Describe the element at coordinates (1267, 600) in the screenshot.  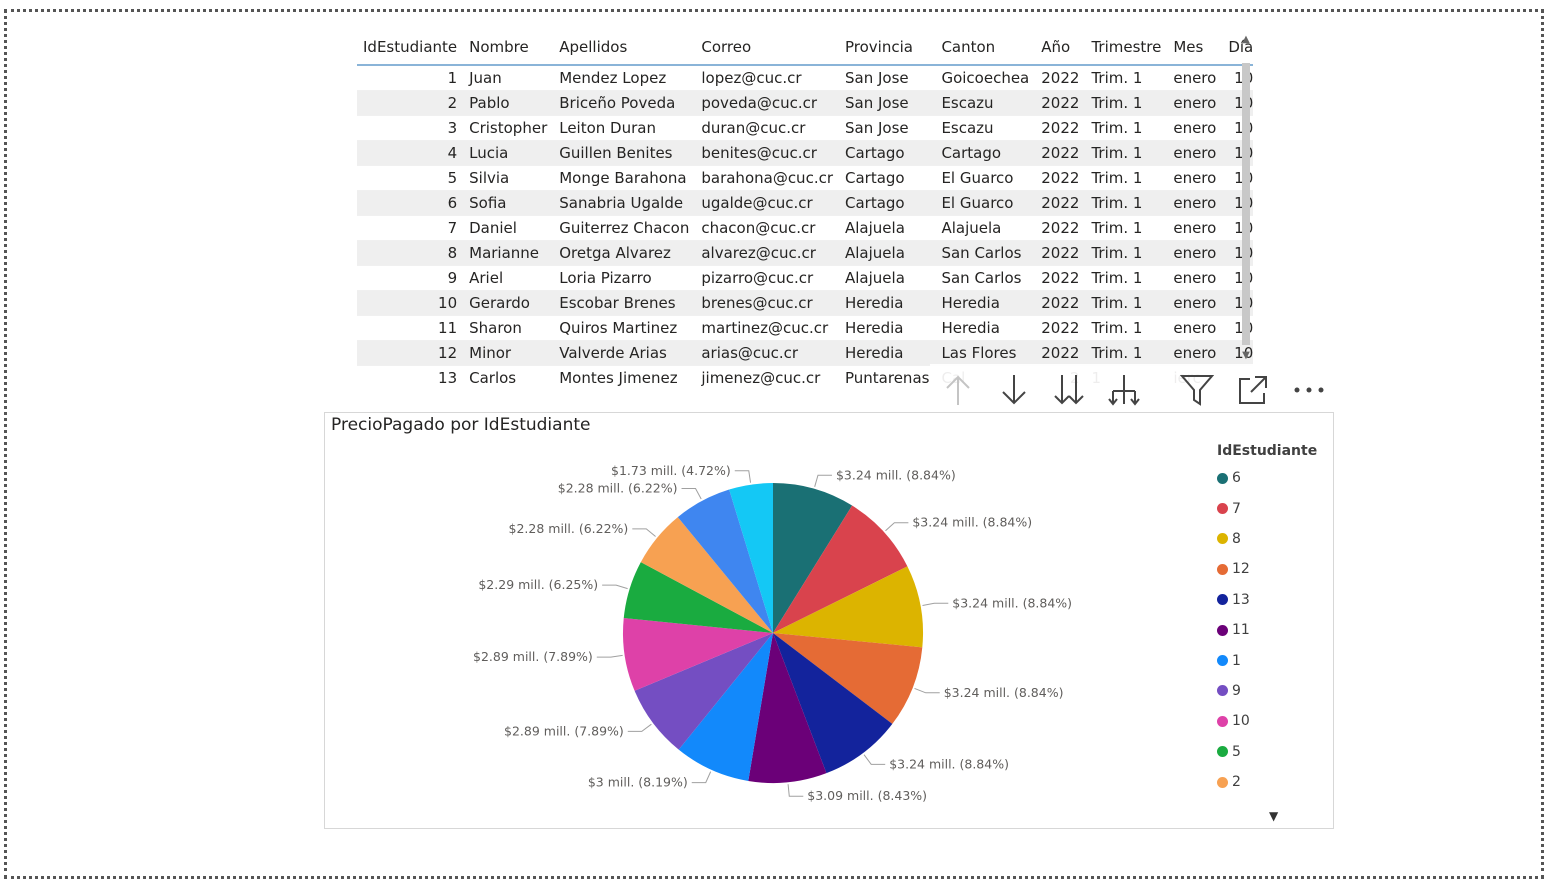
I see `legend-item: 13` at that location.